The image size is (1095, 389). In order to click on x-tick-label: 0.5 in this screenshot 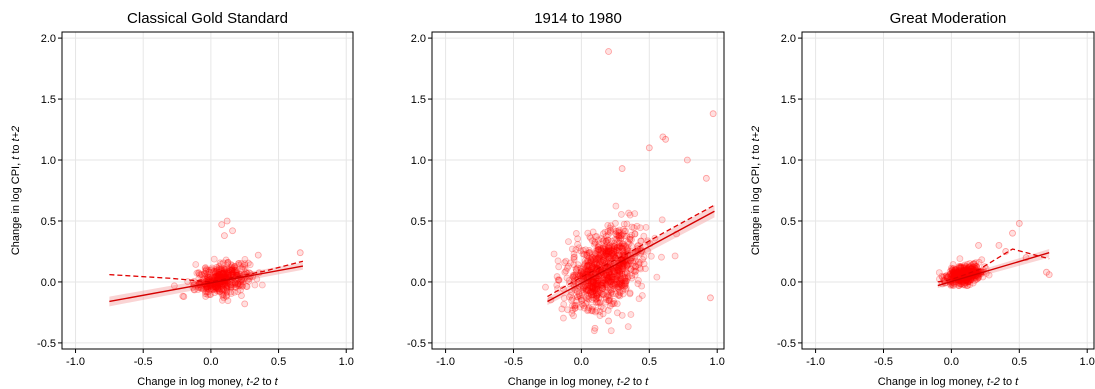, I will do `click(278, 362)`.